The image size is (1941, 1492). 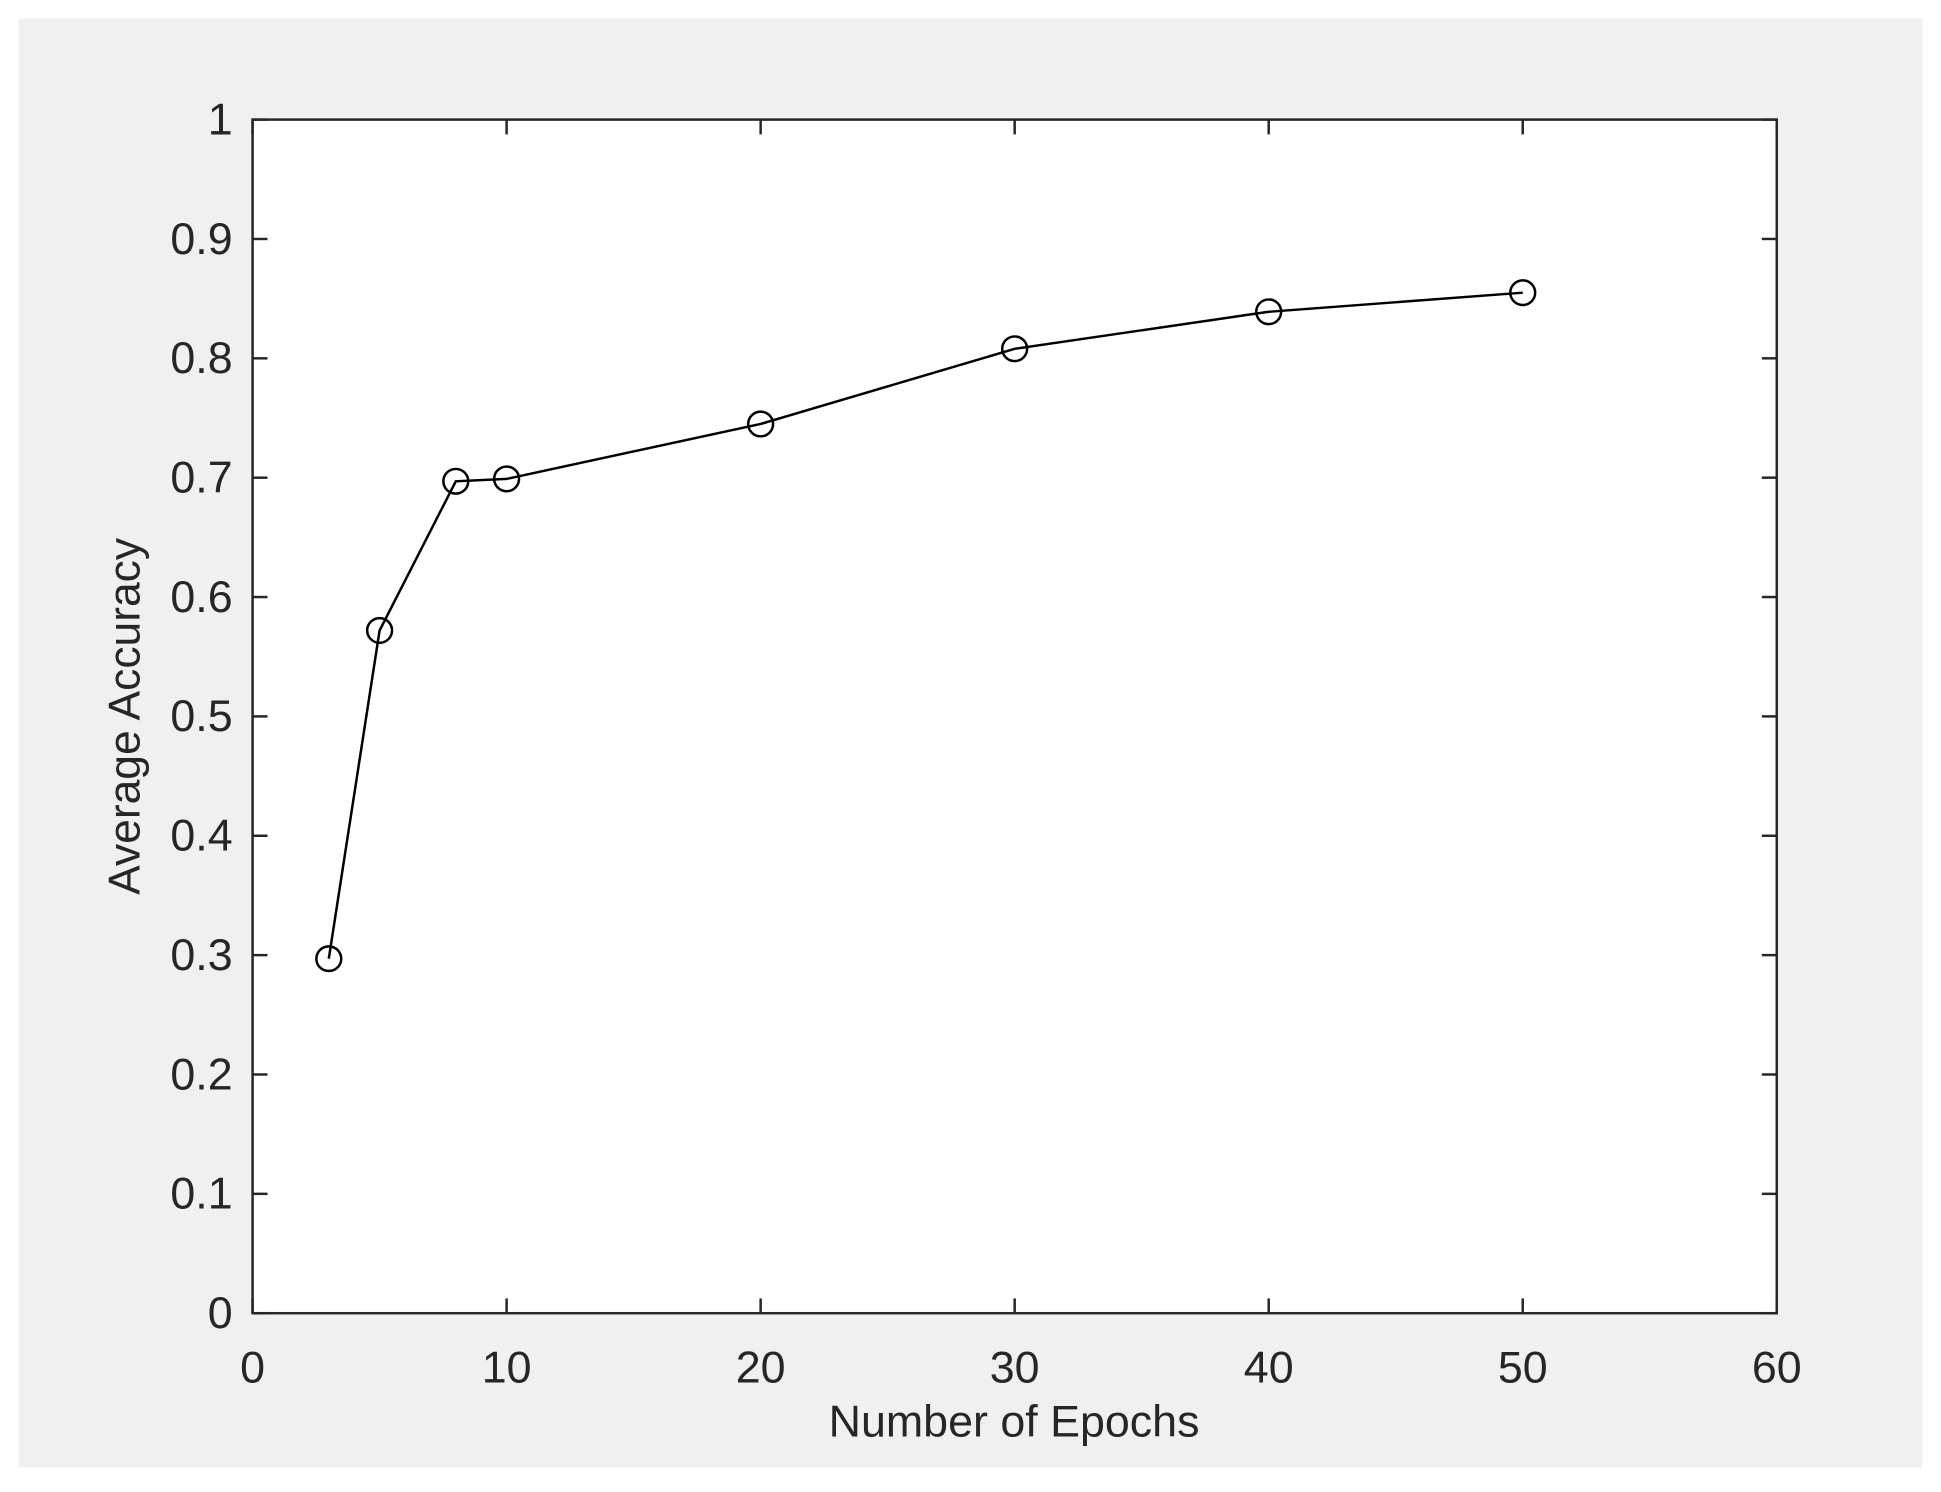 I want to click on y-tick-label: 0.2, so click(x=201, y=1074).